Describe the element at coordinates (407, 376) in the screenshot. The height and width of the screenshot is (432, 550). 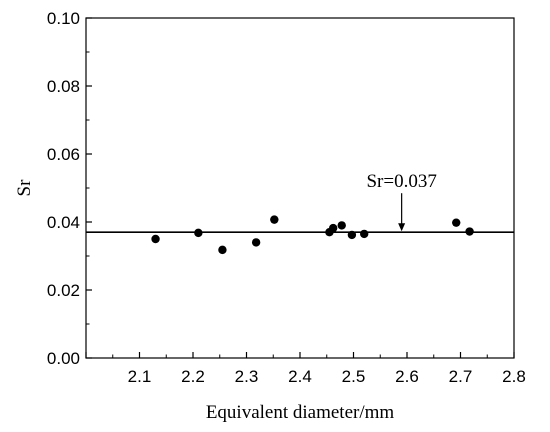
I see `x-tick-label: 2.6` at that location.